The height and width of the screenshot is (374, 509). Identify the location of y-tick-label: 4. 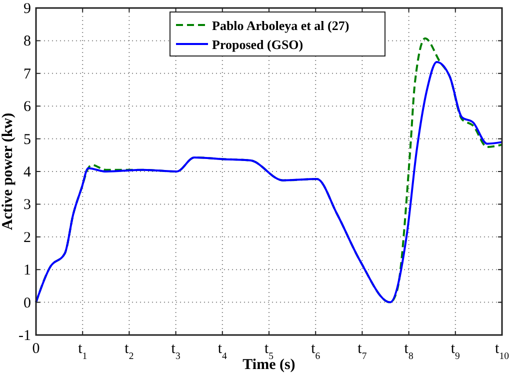
(28, 172).